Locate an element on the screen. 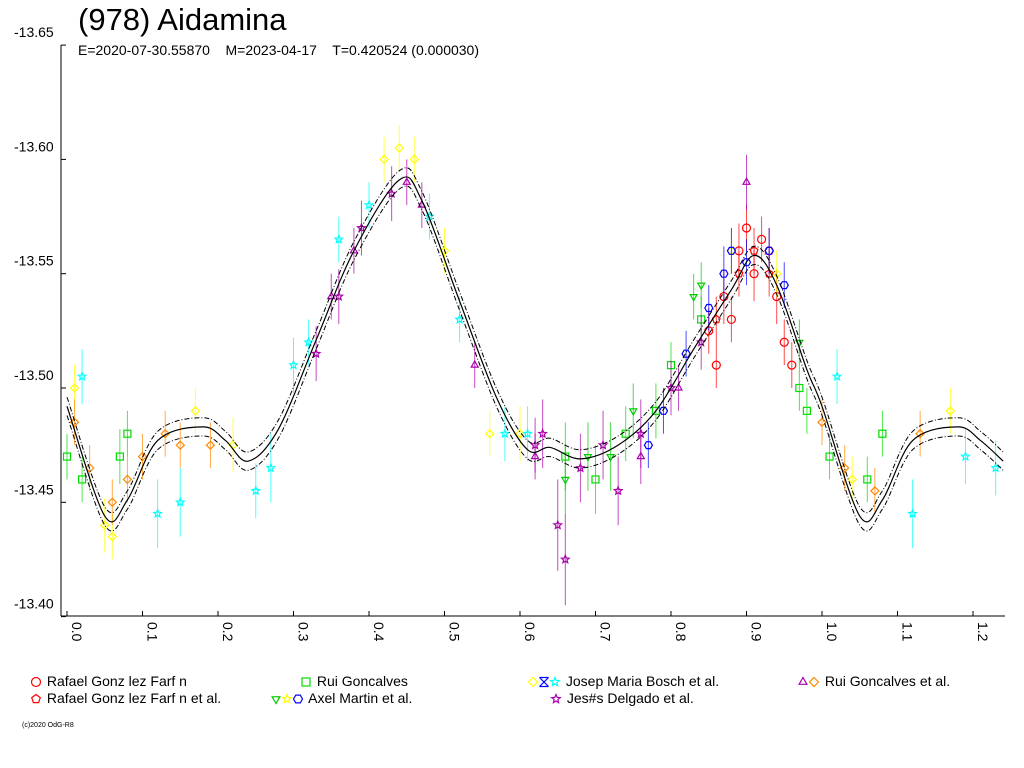 This screenshot has height=768, width=1024. y-tick-label: -13.40 is located at coordinates (34, 604).